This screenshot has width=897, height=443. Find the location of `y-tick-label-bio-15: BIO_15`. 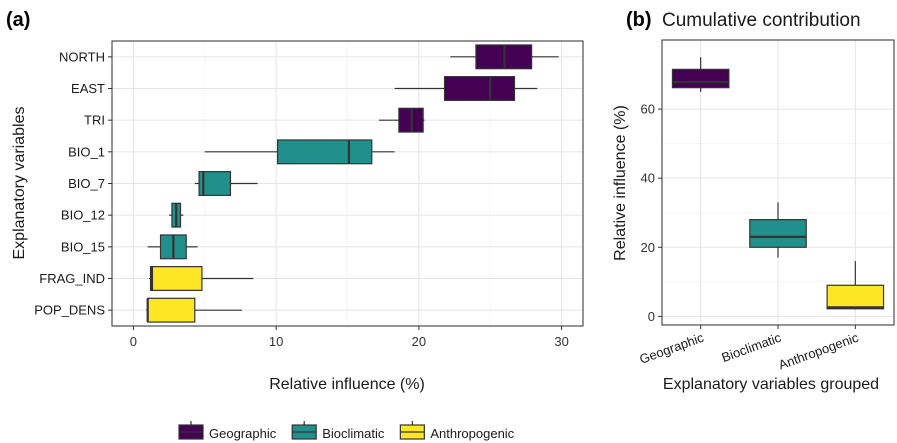

y-tick-label-bio-15: BIO_15 is located at coordinates (83, 246).